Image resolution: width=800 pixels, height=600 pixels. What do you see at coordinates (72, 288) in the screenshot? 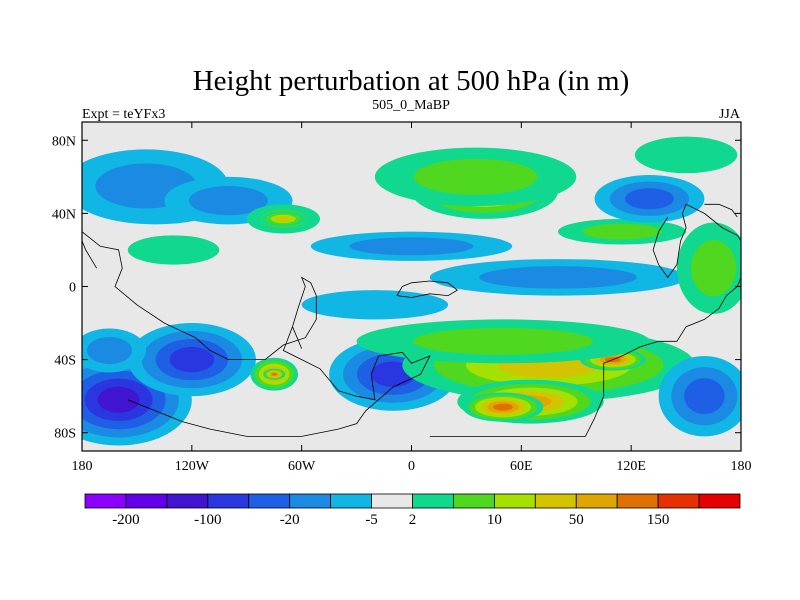
I see `y-tick-label: 0` at bounding box center [72, 288].